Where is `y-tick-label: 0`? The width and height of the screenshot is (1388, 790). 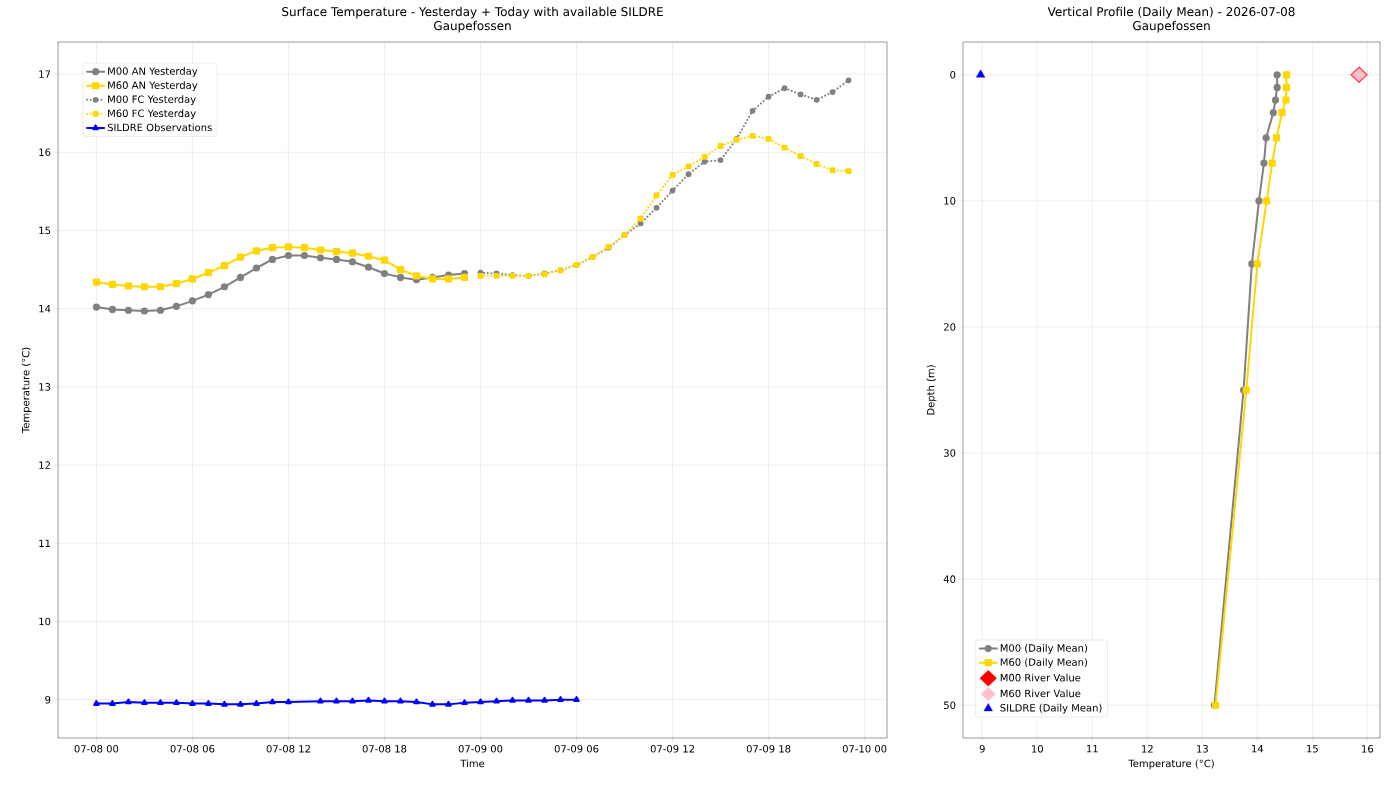 y-tick-label: 0 is located at coordinates (953, 74).